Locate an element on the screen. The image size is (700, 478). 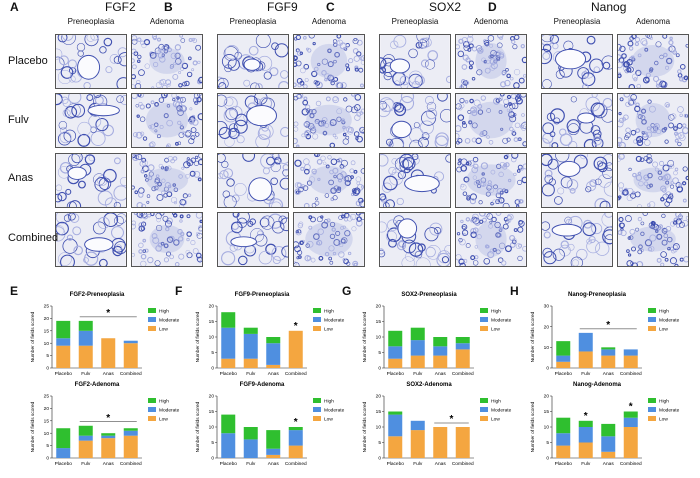
panel-letter: C is located at coordinates (330, 7).